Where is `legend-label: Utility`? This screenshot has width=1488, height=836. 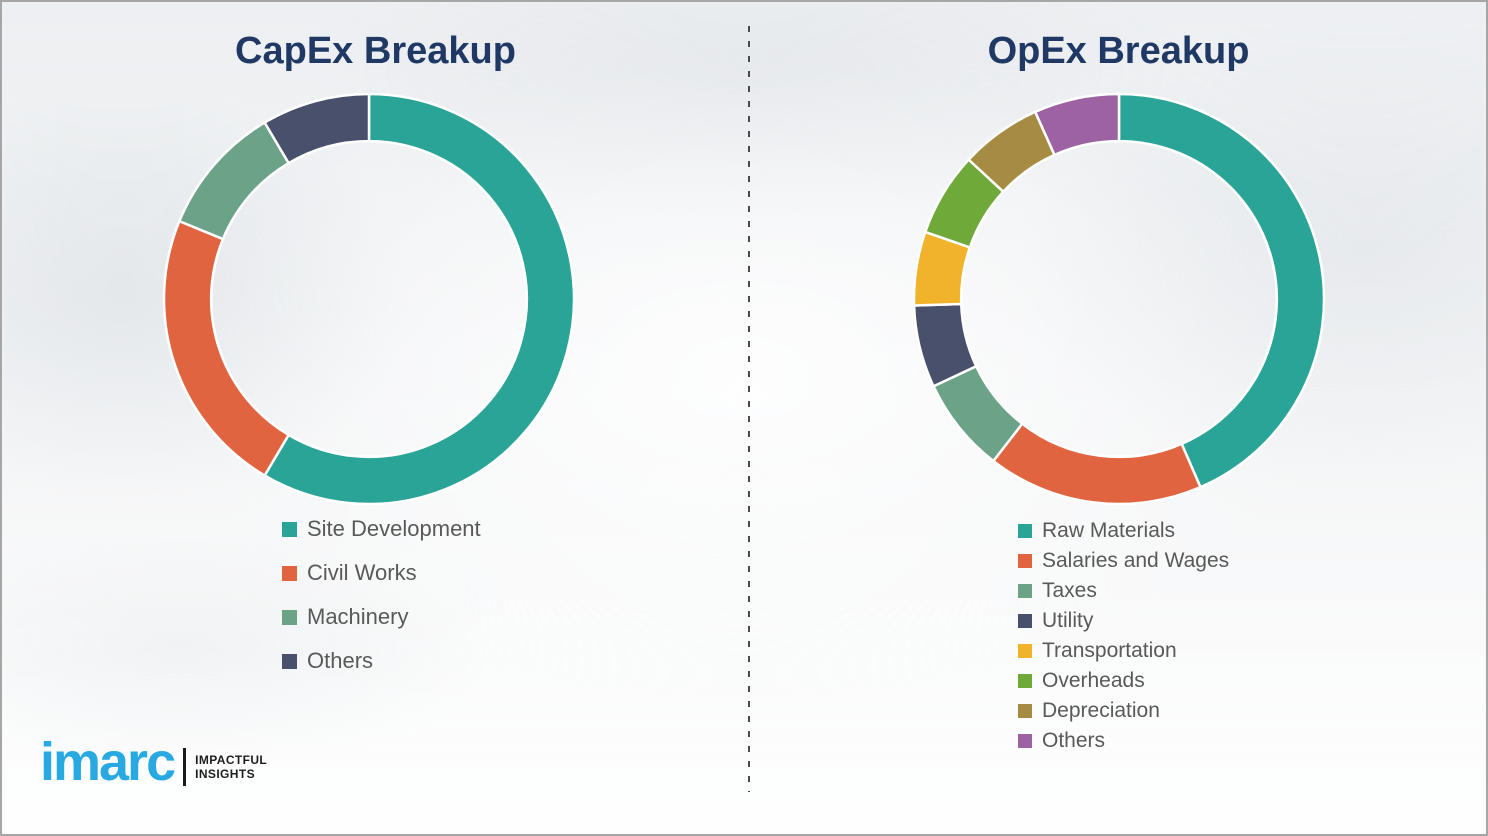 legend-label: Utility is located at coordinates (1068, 620).